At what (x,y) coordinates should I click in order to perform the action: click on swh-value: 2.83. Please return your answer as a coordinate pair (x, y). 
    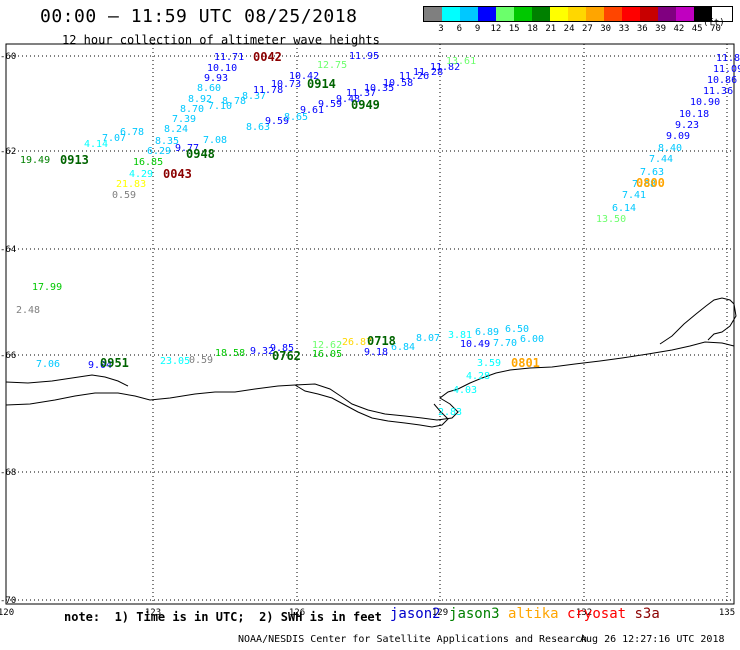
    Looking at the image, I should click on (450, 412).